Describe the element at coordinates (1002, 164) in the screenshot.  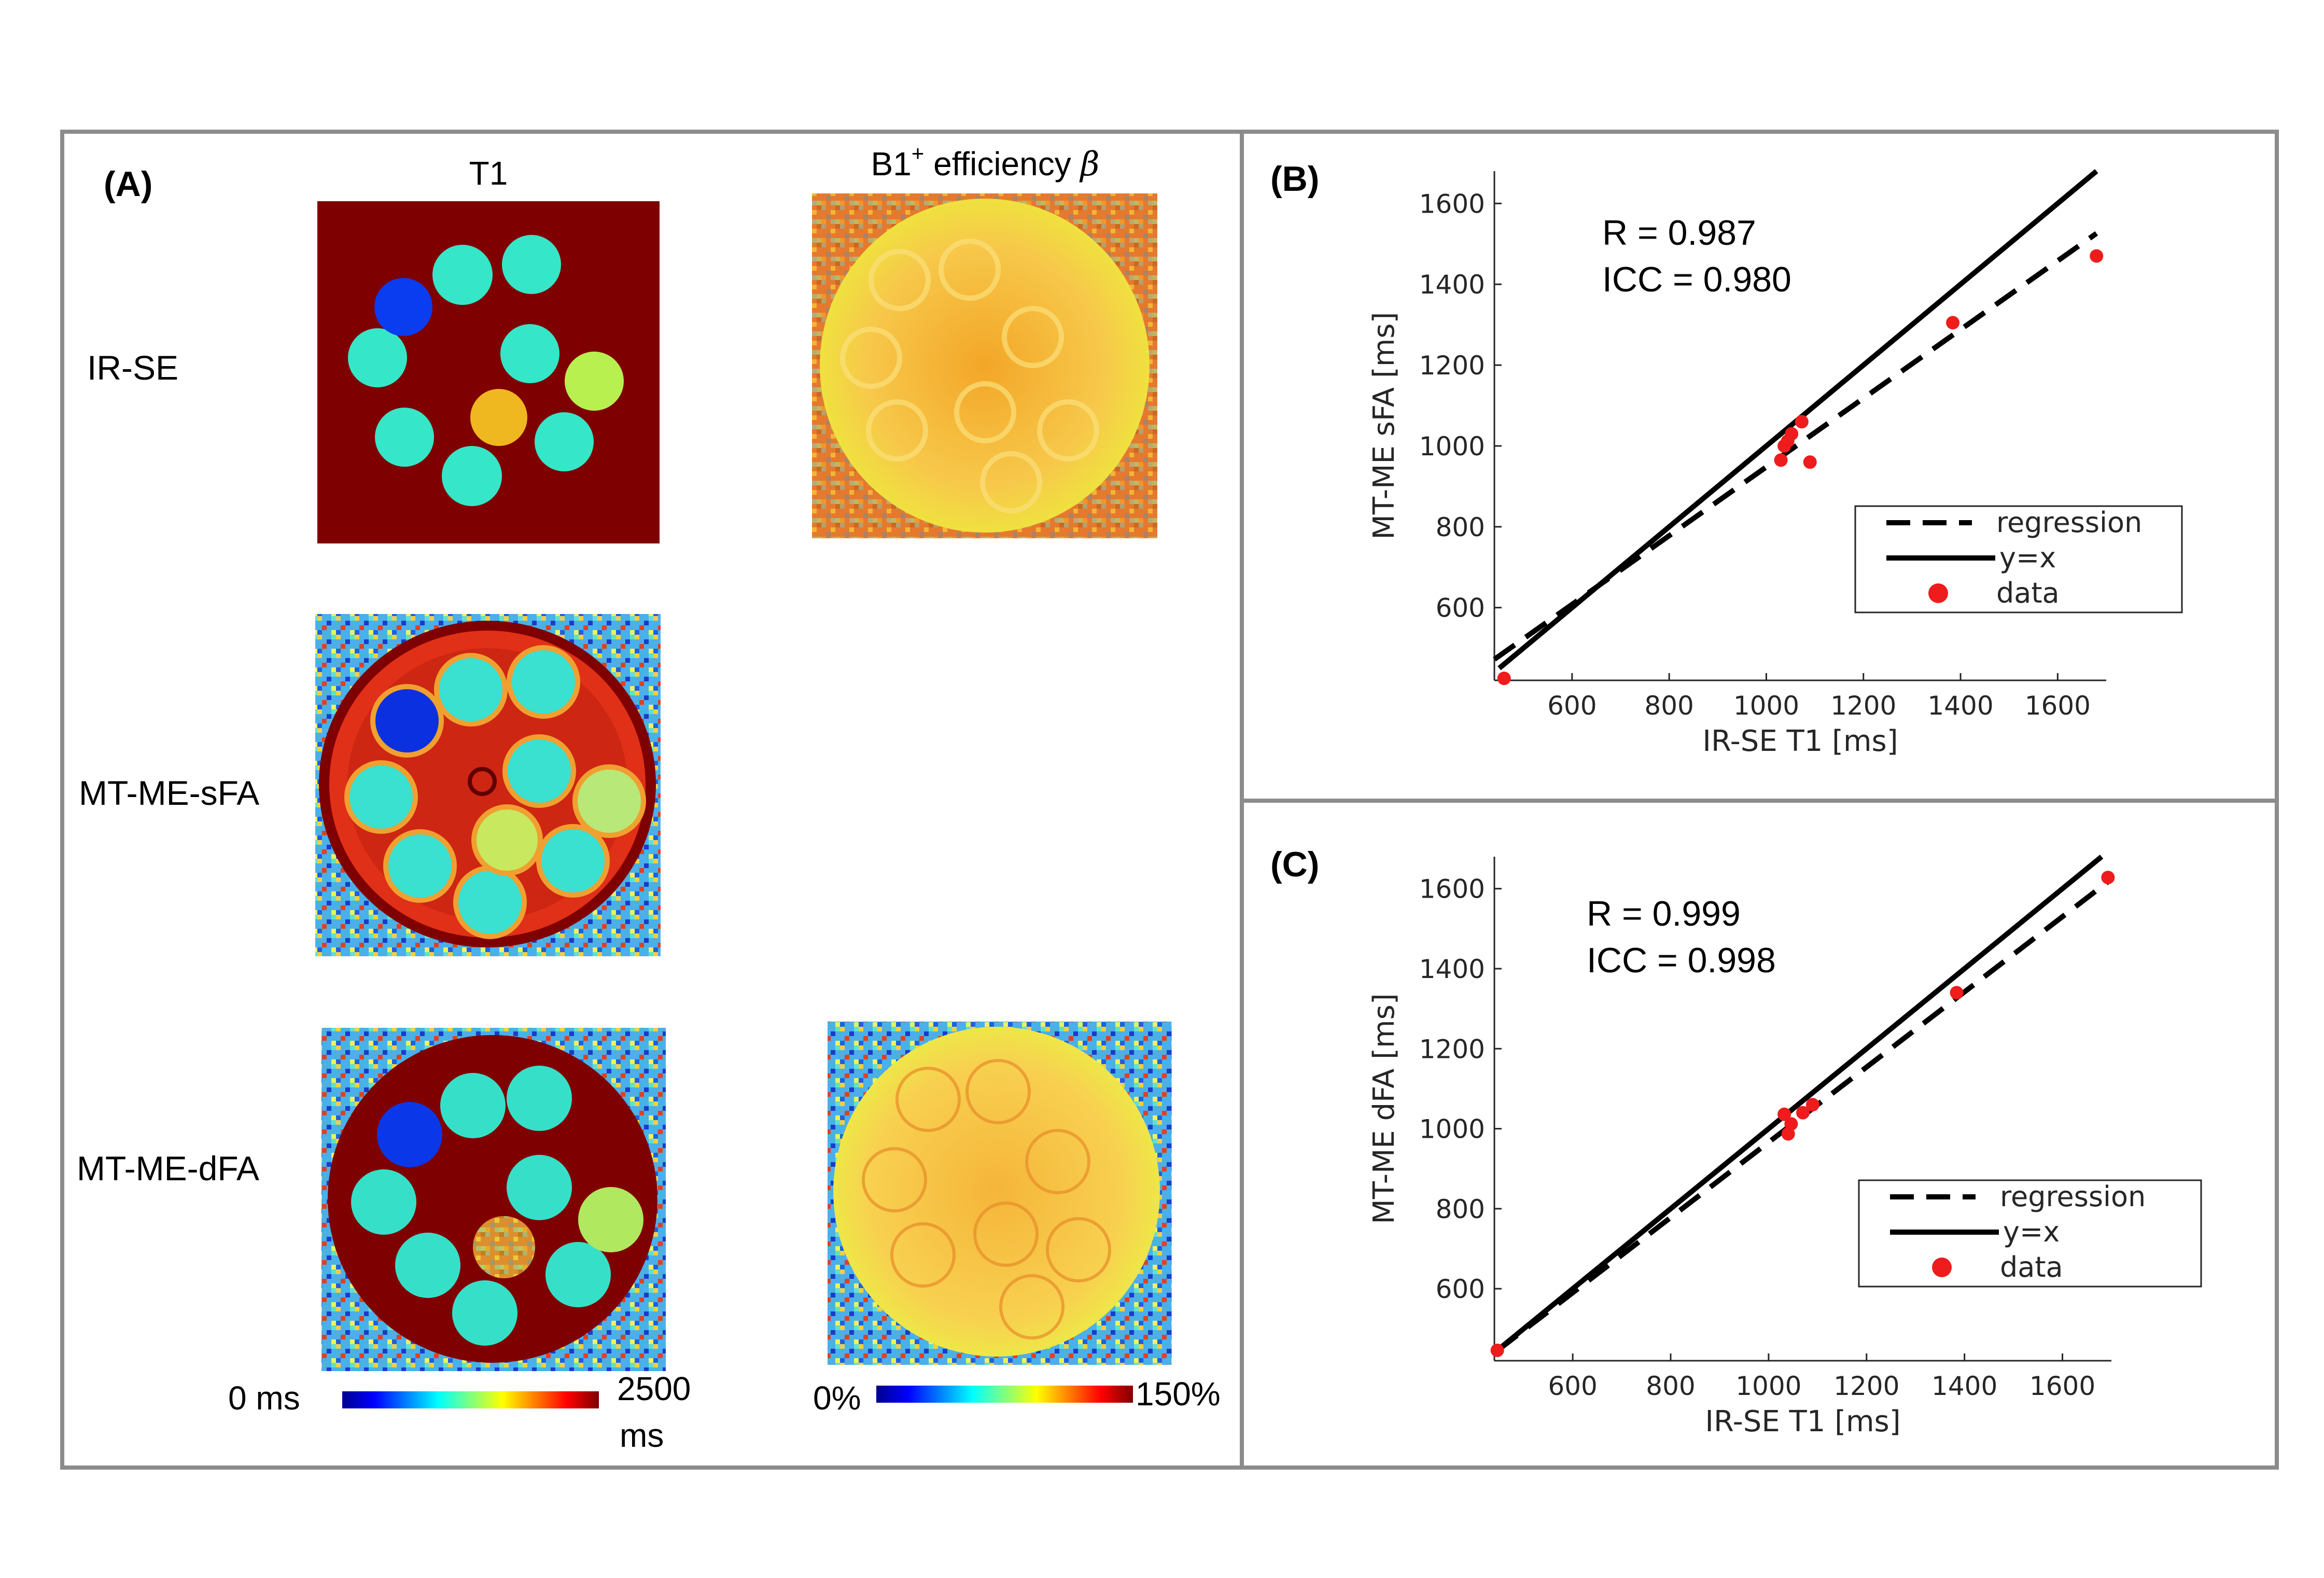
I see `b1-rest: efficiency` at that location.